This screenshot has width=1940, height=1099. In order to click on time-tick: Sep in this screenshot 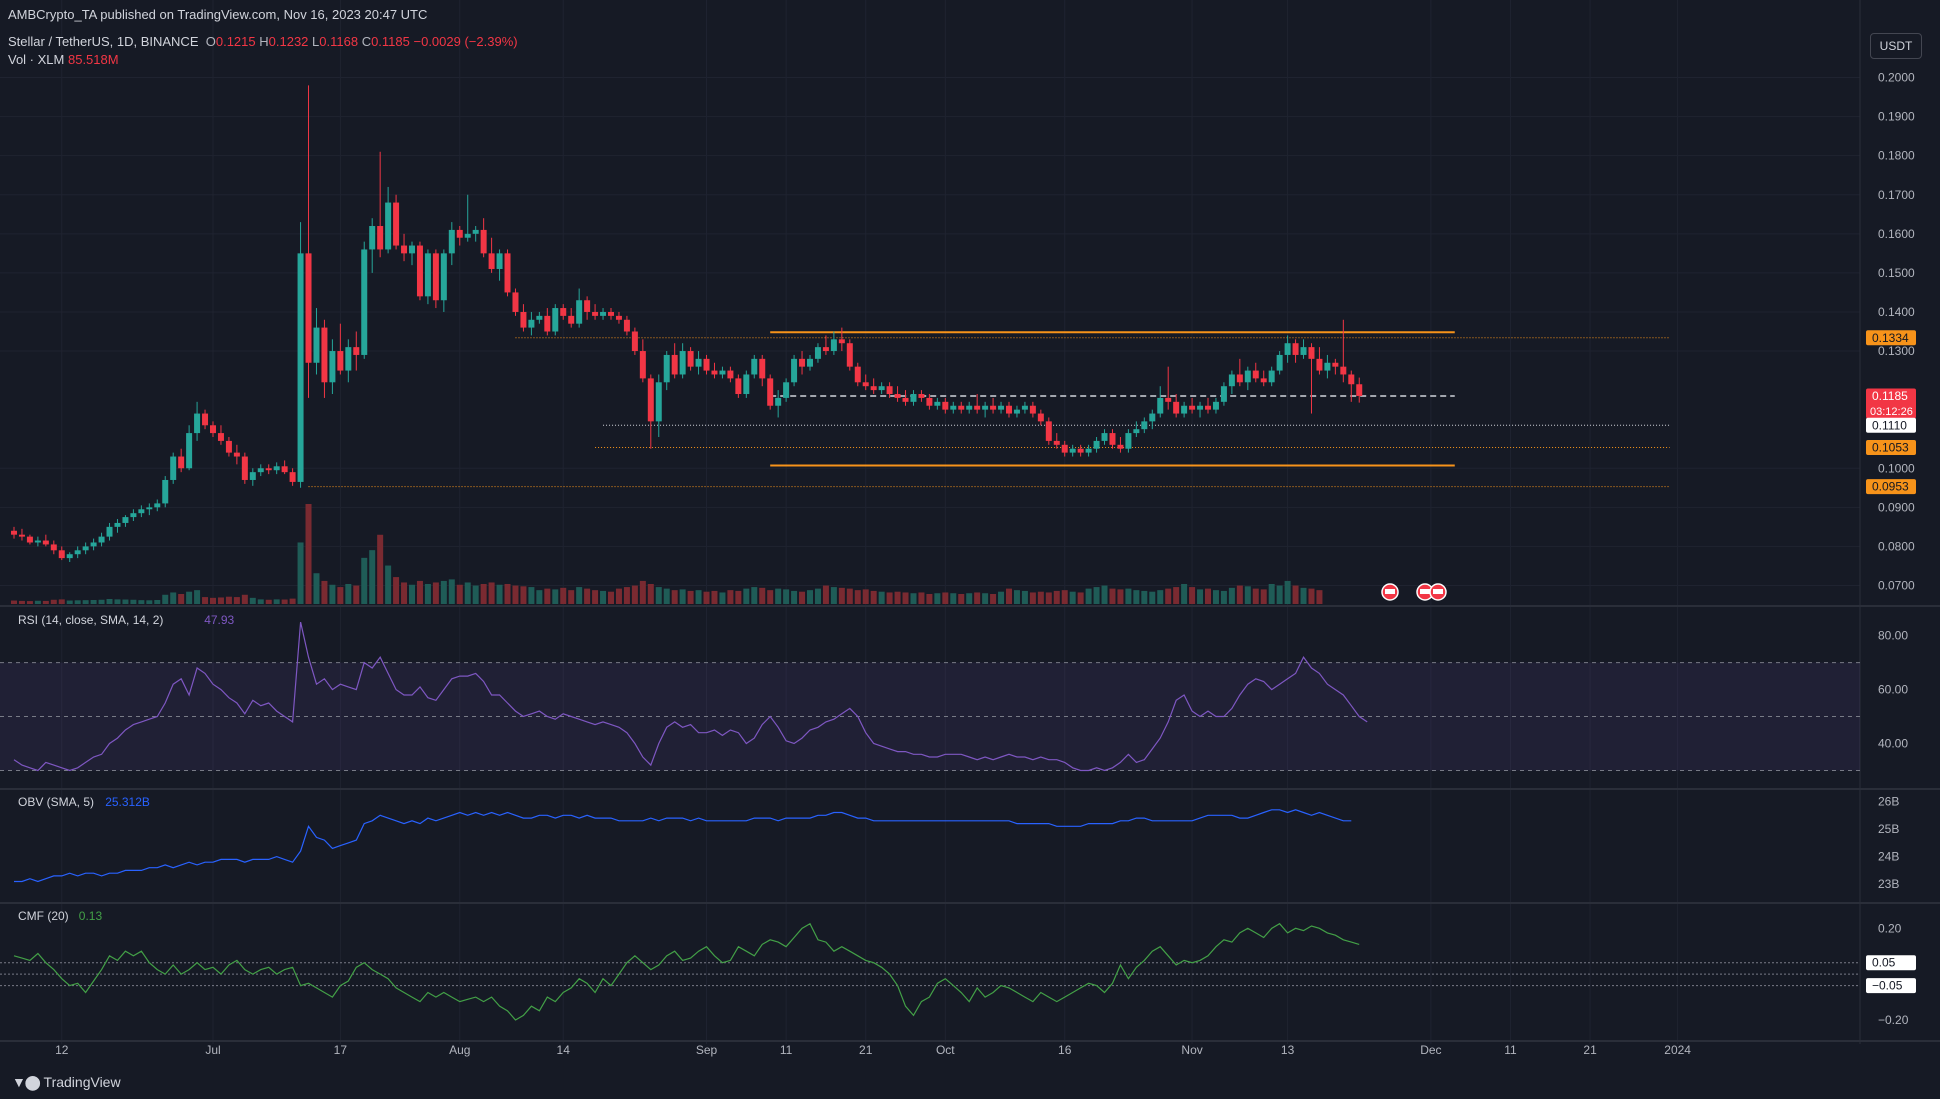, I will do `click(707, 1050)`.